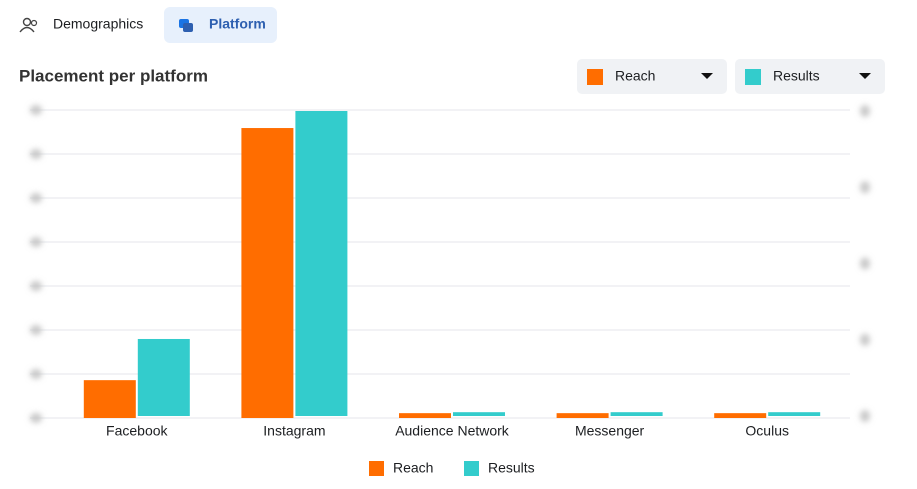 The width and height of the screenshot is (917, 489). I want to click on x-tick-label: Oculus, so click(767, 431).